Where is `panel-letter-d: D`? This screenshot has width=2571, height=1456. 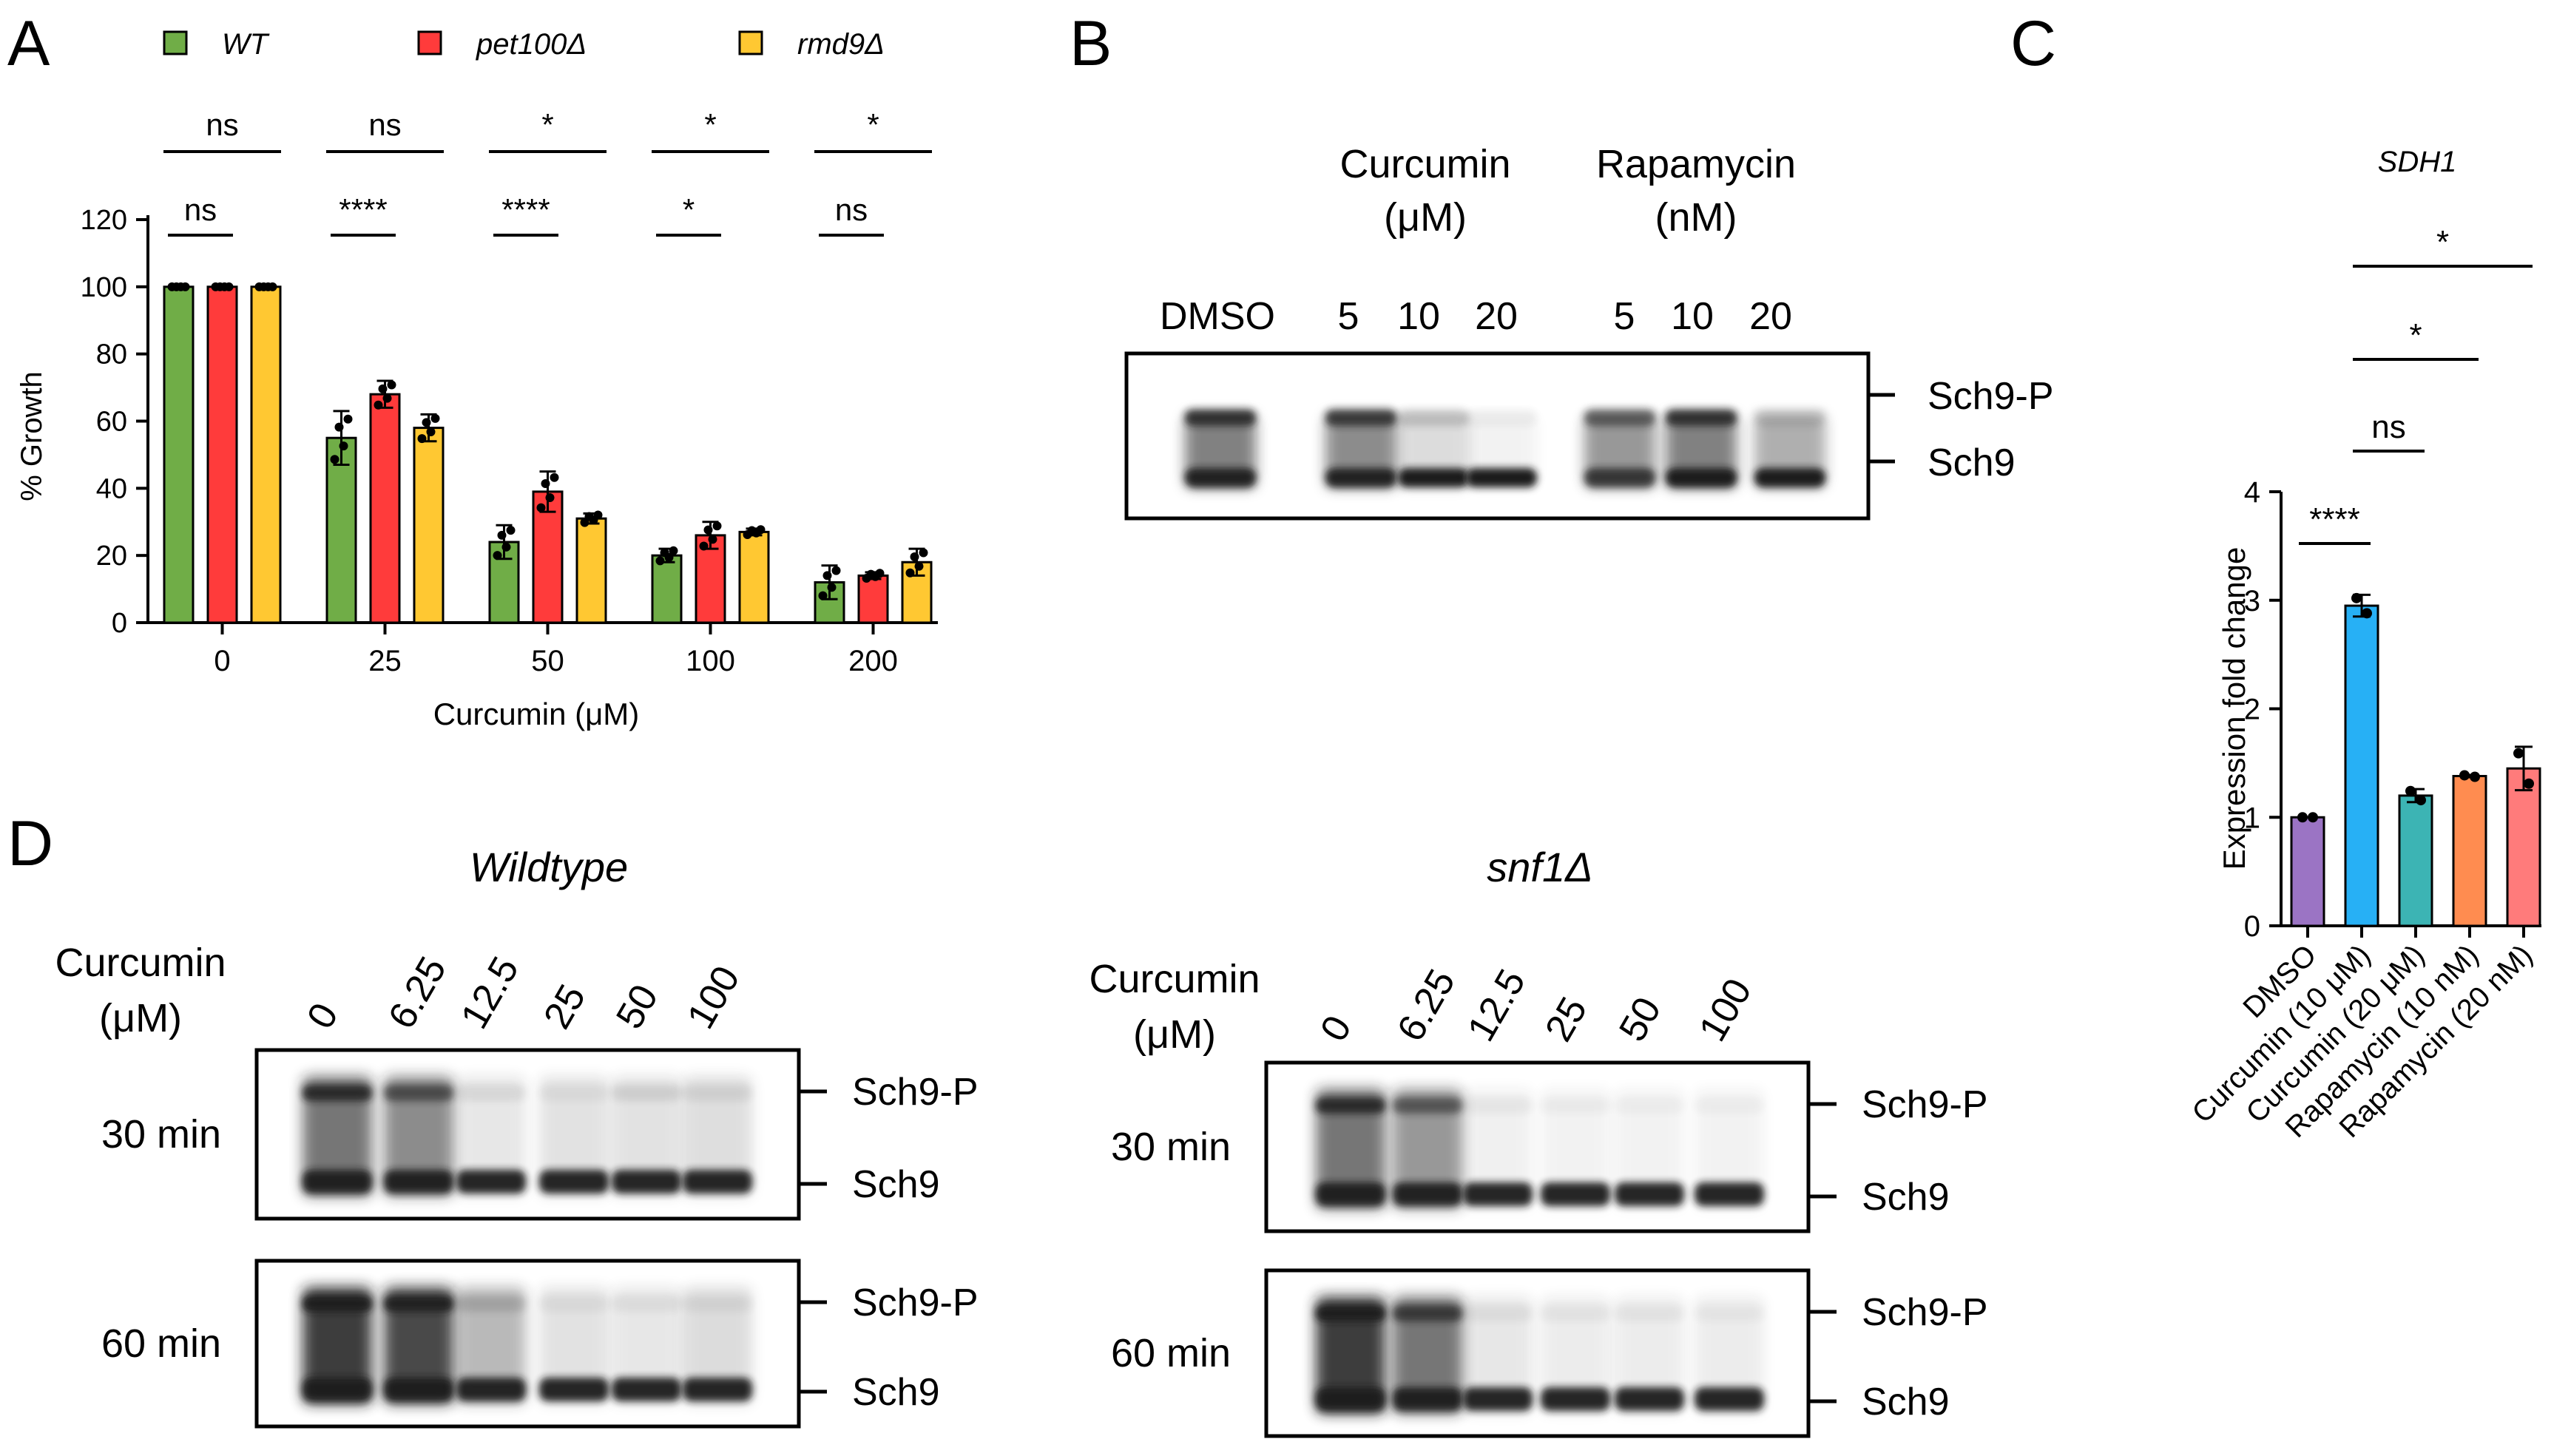 panel-letter-d: D is located at coordinates (30, 844).